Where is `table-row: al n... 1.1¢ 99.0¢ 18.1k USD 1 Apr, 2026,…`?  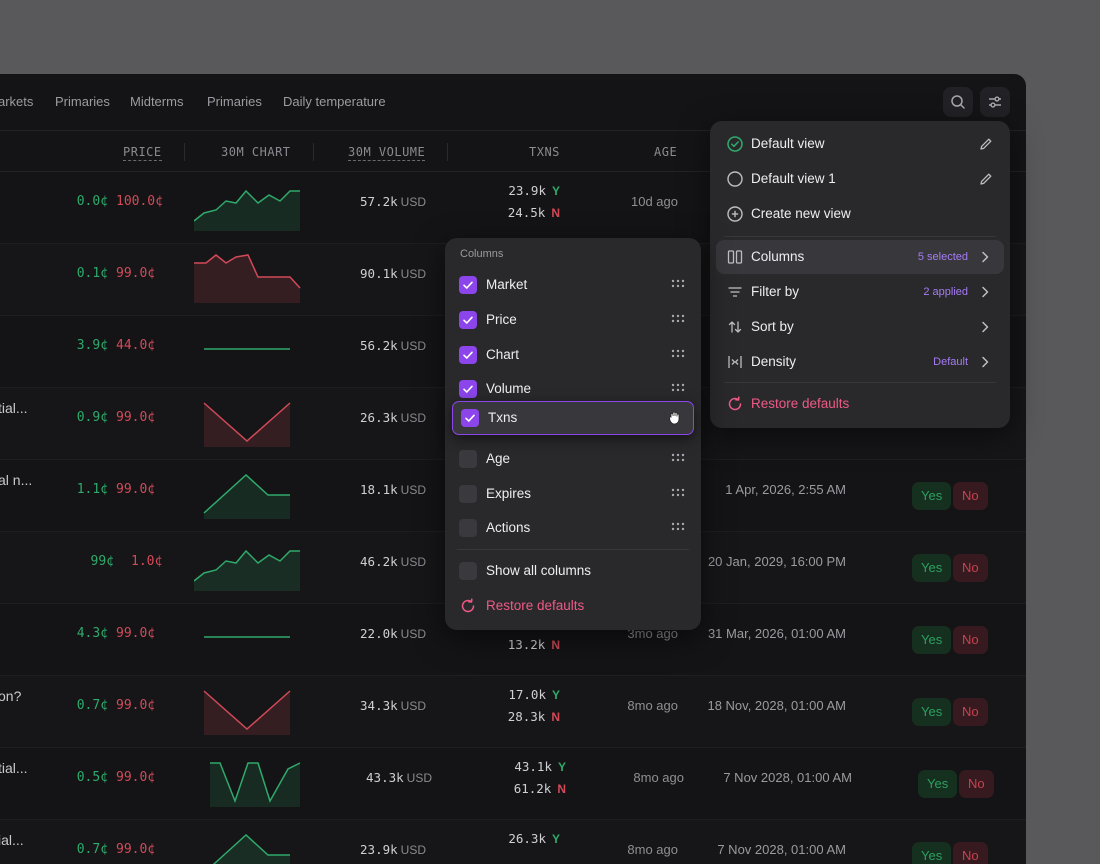
table-row: al n... 1.1¢ 99.0¢ 18.1k USD 1 Apr, 2026,… is located at coordinates (513, 496).